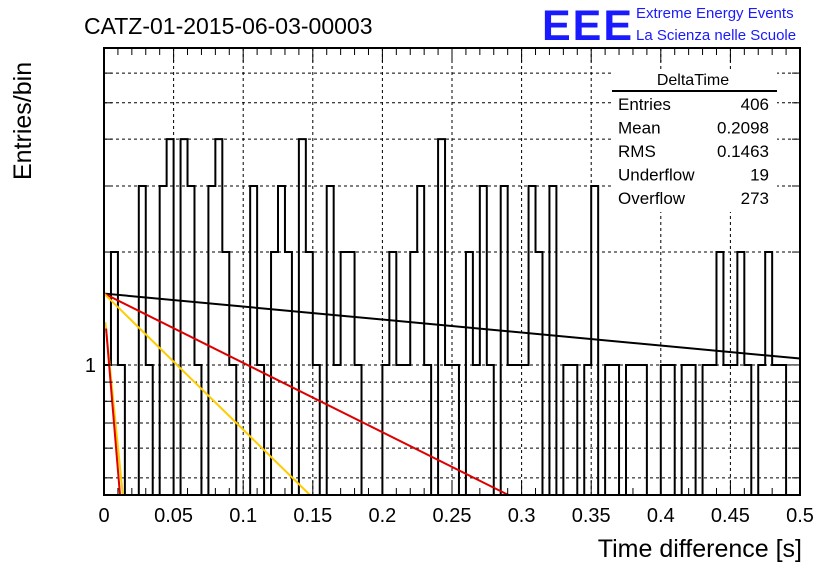 This screenshot has width=836, height=572. I want to click on x-tick-label: 0.2, so click(382, 516).